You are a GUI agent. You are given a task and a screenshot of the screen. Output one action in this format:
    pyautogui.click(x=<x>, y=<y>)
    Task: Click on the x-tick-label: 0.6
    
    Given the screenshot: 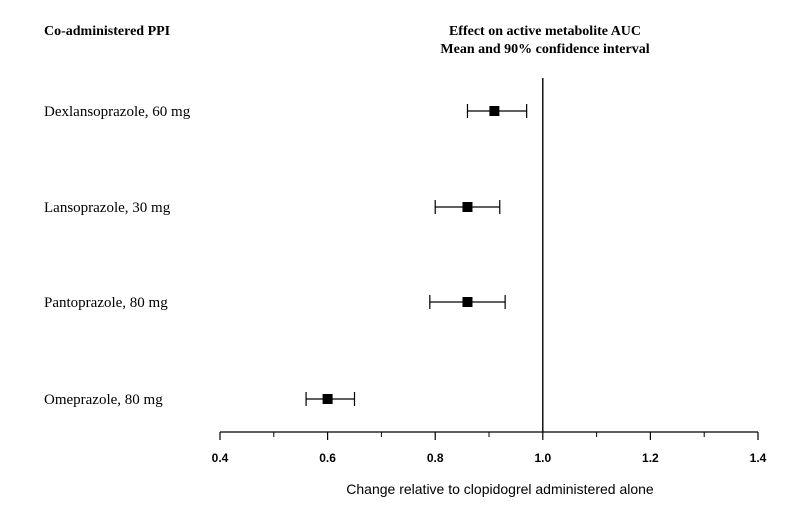 What is the action you would take?
    pyautogui.click(x=327, y=458)
    